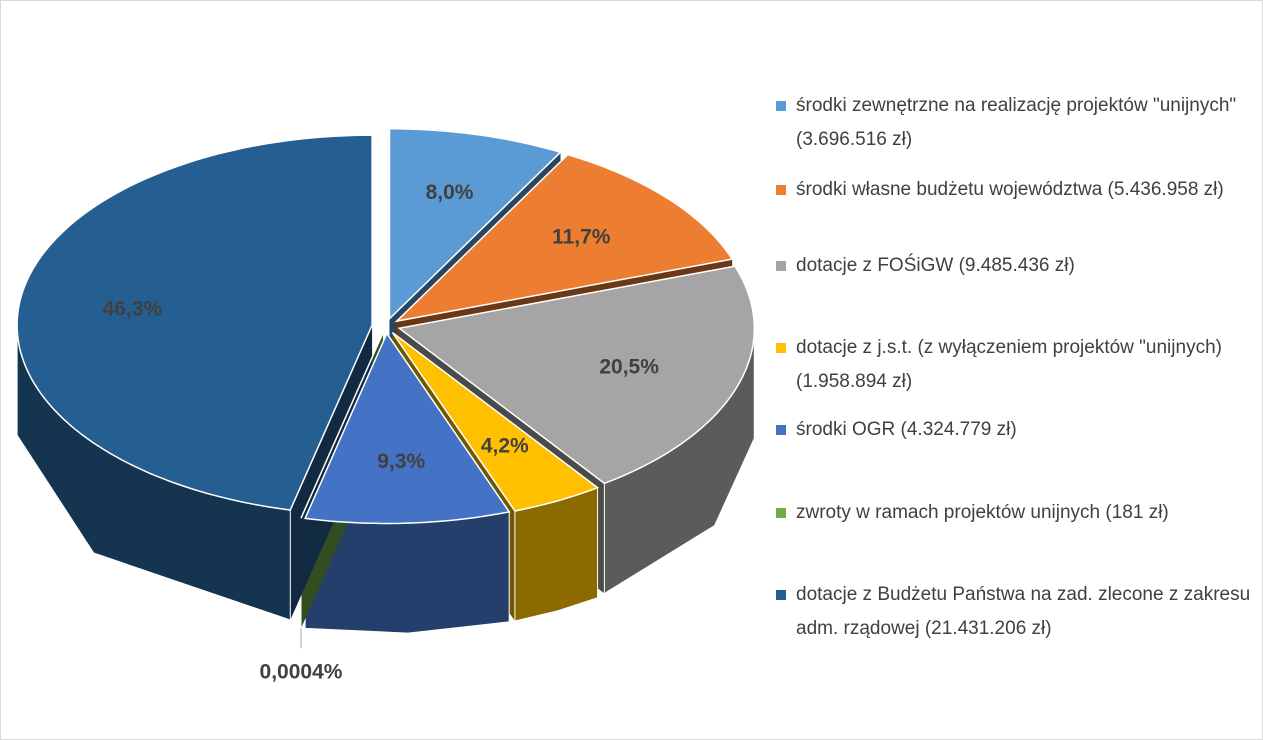  Describe the element at coordinates (450, 192) in the screenshot. I see `data-label: 8,0%` at that location.